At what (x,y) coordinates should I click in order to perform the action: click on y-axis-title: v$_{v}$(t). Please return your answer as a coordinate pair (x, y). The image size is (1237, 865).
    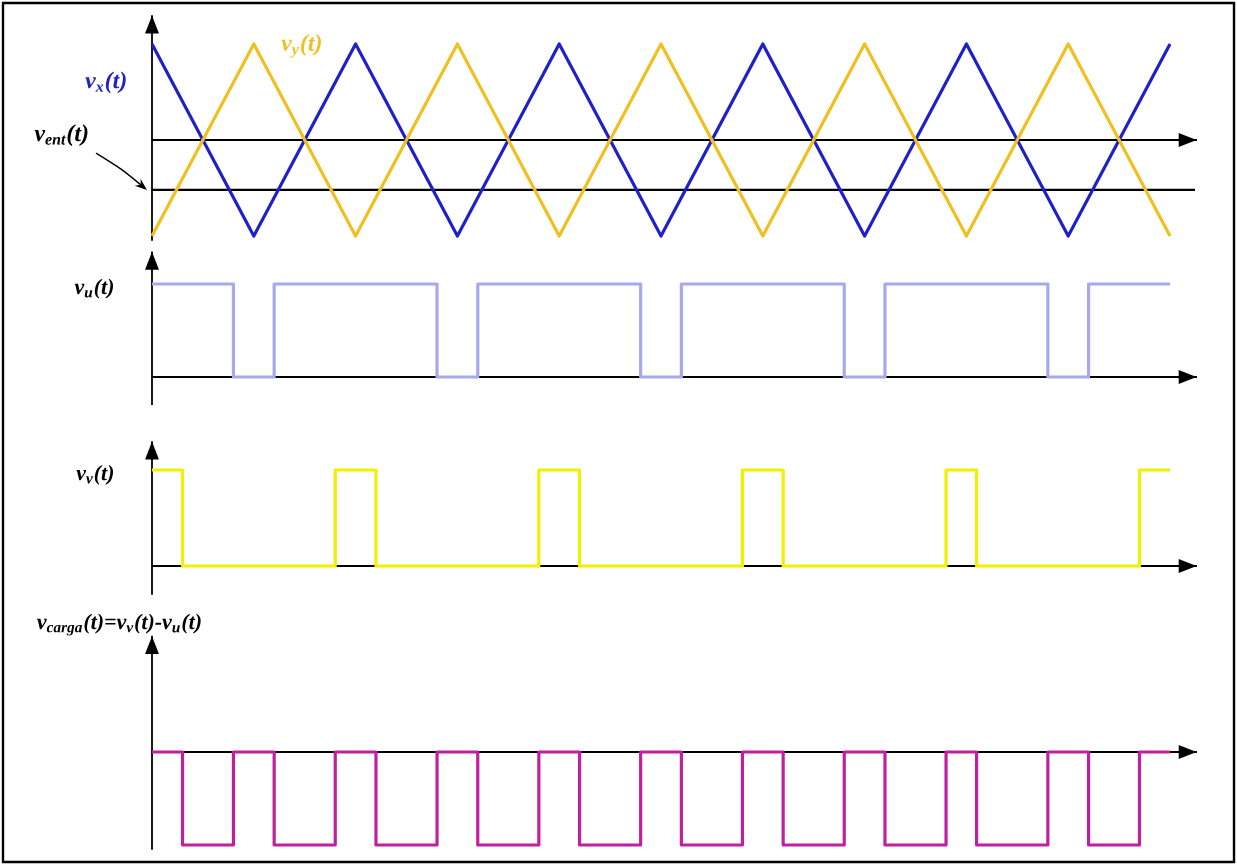
    Looking at the image, I should click on (95, 474).